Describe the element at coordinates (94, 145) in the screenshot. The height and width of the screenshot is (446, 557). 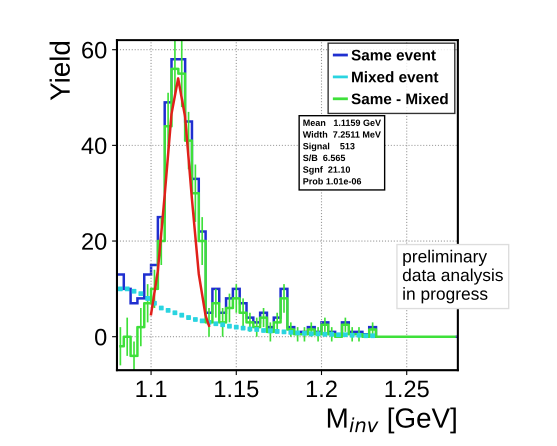
I see `y-tick-label: 40` at that location.